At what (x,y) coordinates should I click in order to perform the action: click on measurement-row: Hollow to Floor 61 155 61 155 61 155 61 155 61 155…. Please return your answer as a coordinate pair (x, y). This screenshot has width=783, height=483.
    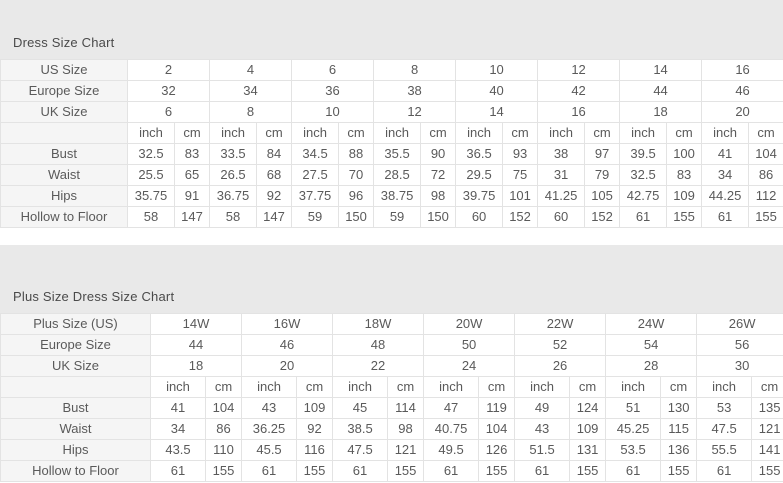
    Looking at the image, I should click on (391, 471).